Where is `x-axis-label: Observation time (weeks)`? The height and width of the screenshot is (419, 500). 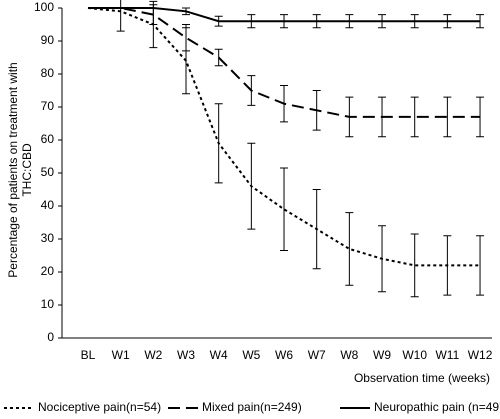 x-axis-label: Observation time (weeks) is located at coordinates (422, 378).